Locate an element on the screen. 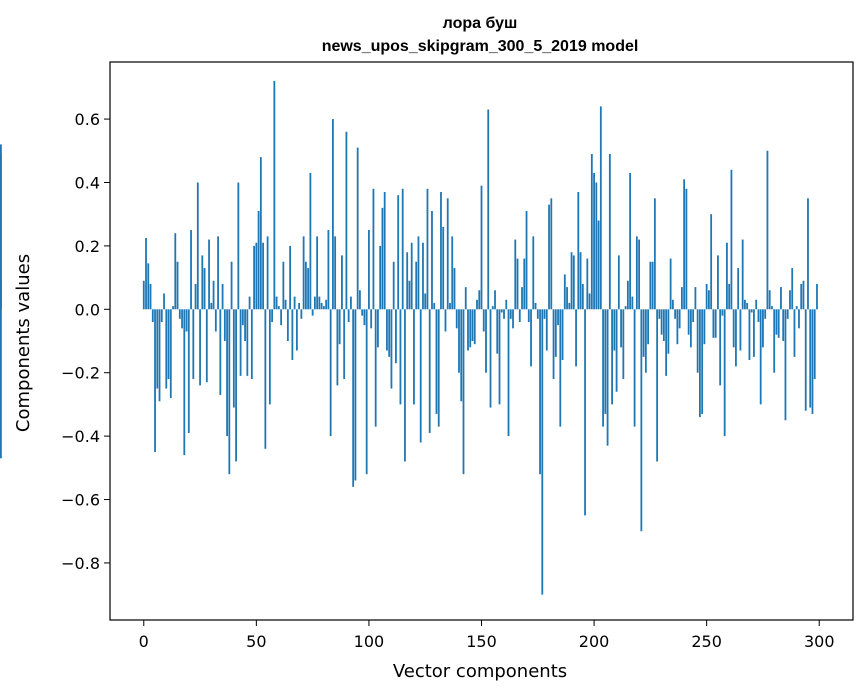 The height and width of the screenshot is (696, 867). x-axis-label: Vector components is located at coordinates (480, 671).